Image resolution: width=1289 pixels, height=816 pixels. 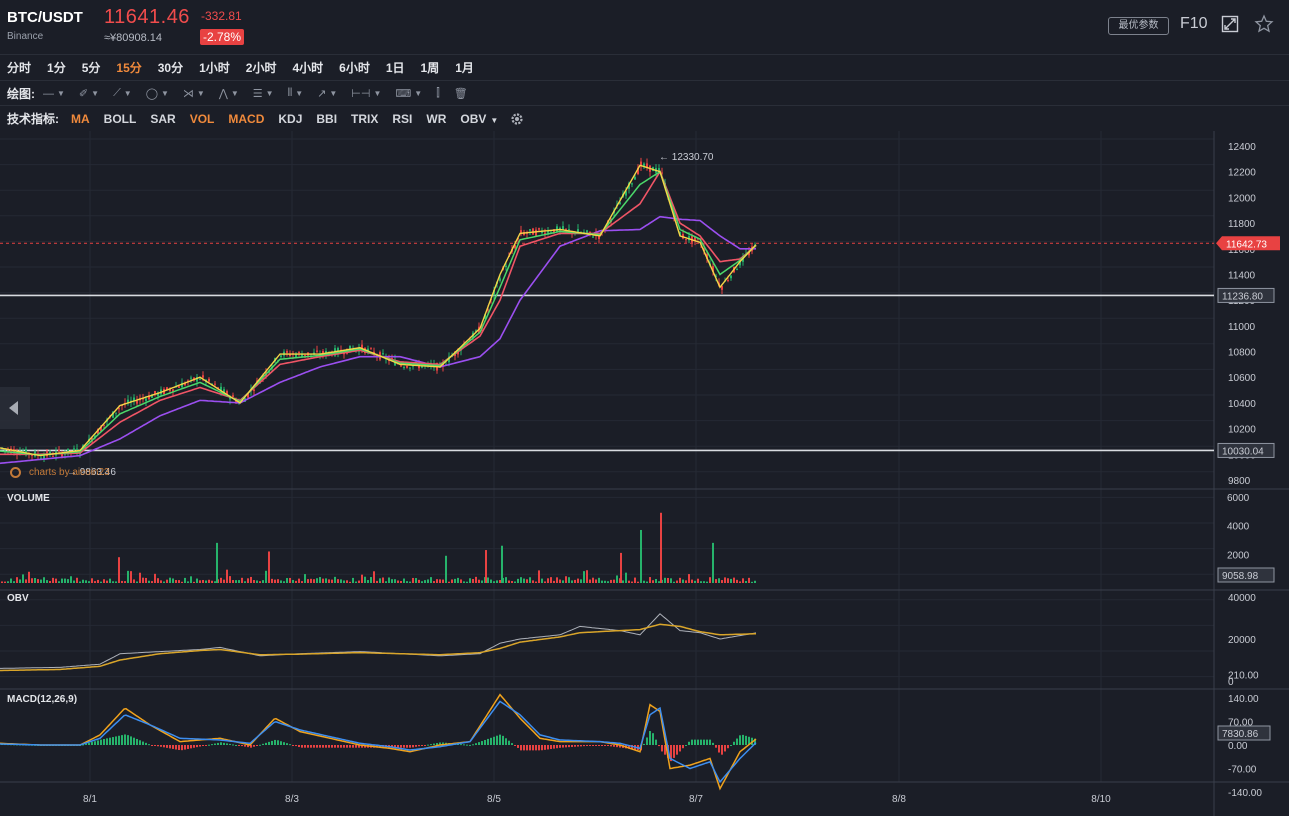 I want to click on indicator-macd: MACD, so click(x=246, y=118).